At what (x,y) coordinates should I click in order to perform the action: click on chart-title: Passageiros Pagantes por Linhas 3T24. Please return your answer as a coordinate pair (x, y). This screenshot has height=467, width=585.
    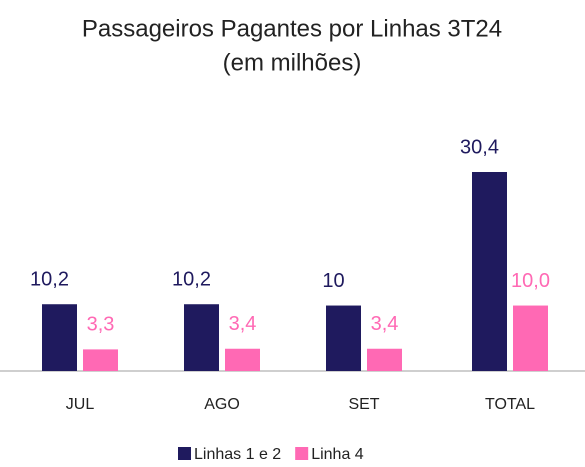
    Looking at the image, I should click on (292, 28).